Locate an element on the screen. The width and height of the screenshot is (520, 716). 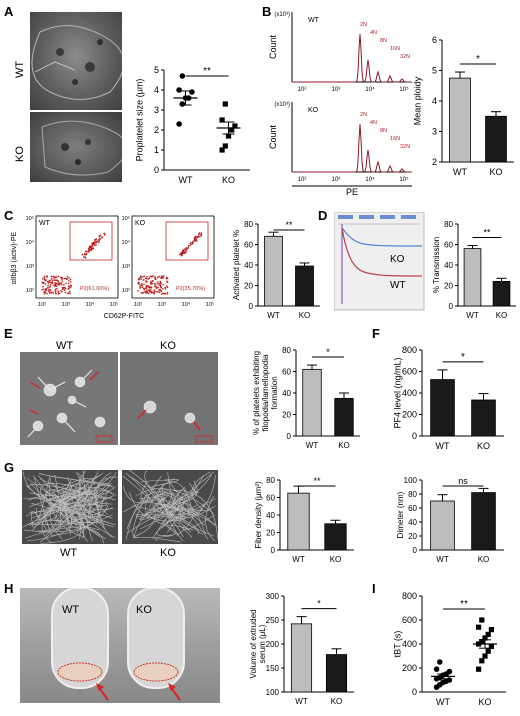
chart-g2-ytick-label-5: 100 is located at coordinates (411, 480).